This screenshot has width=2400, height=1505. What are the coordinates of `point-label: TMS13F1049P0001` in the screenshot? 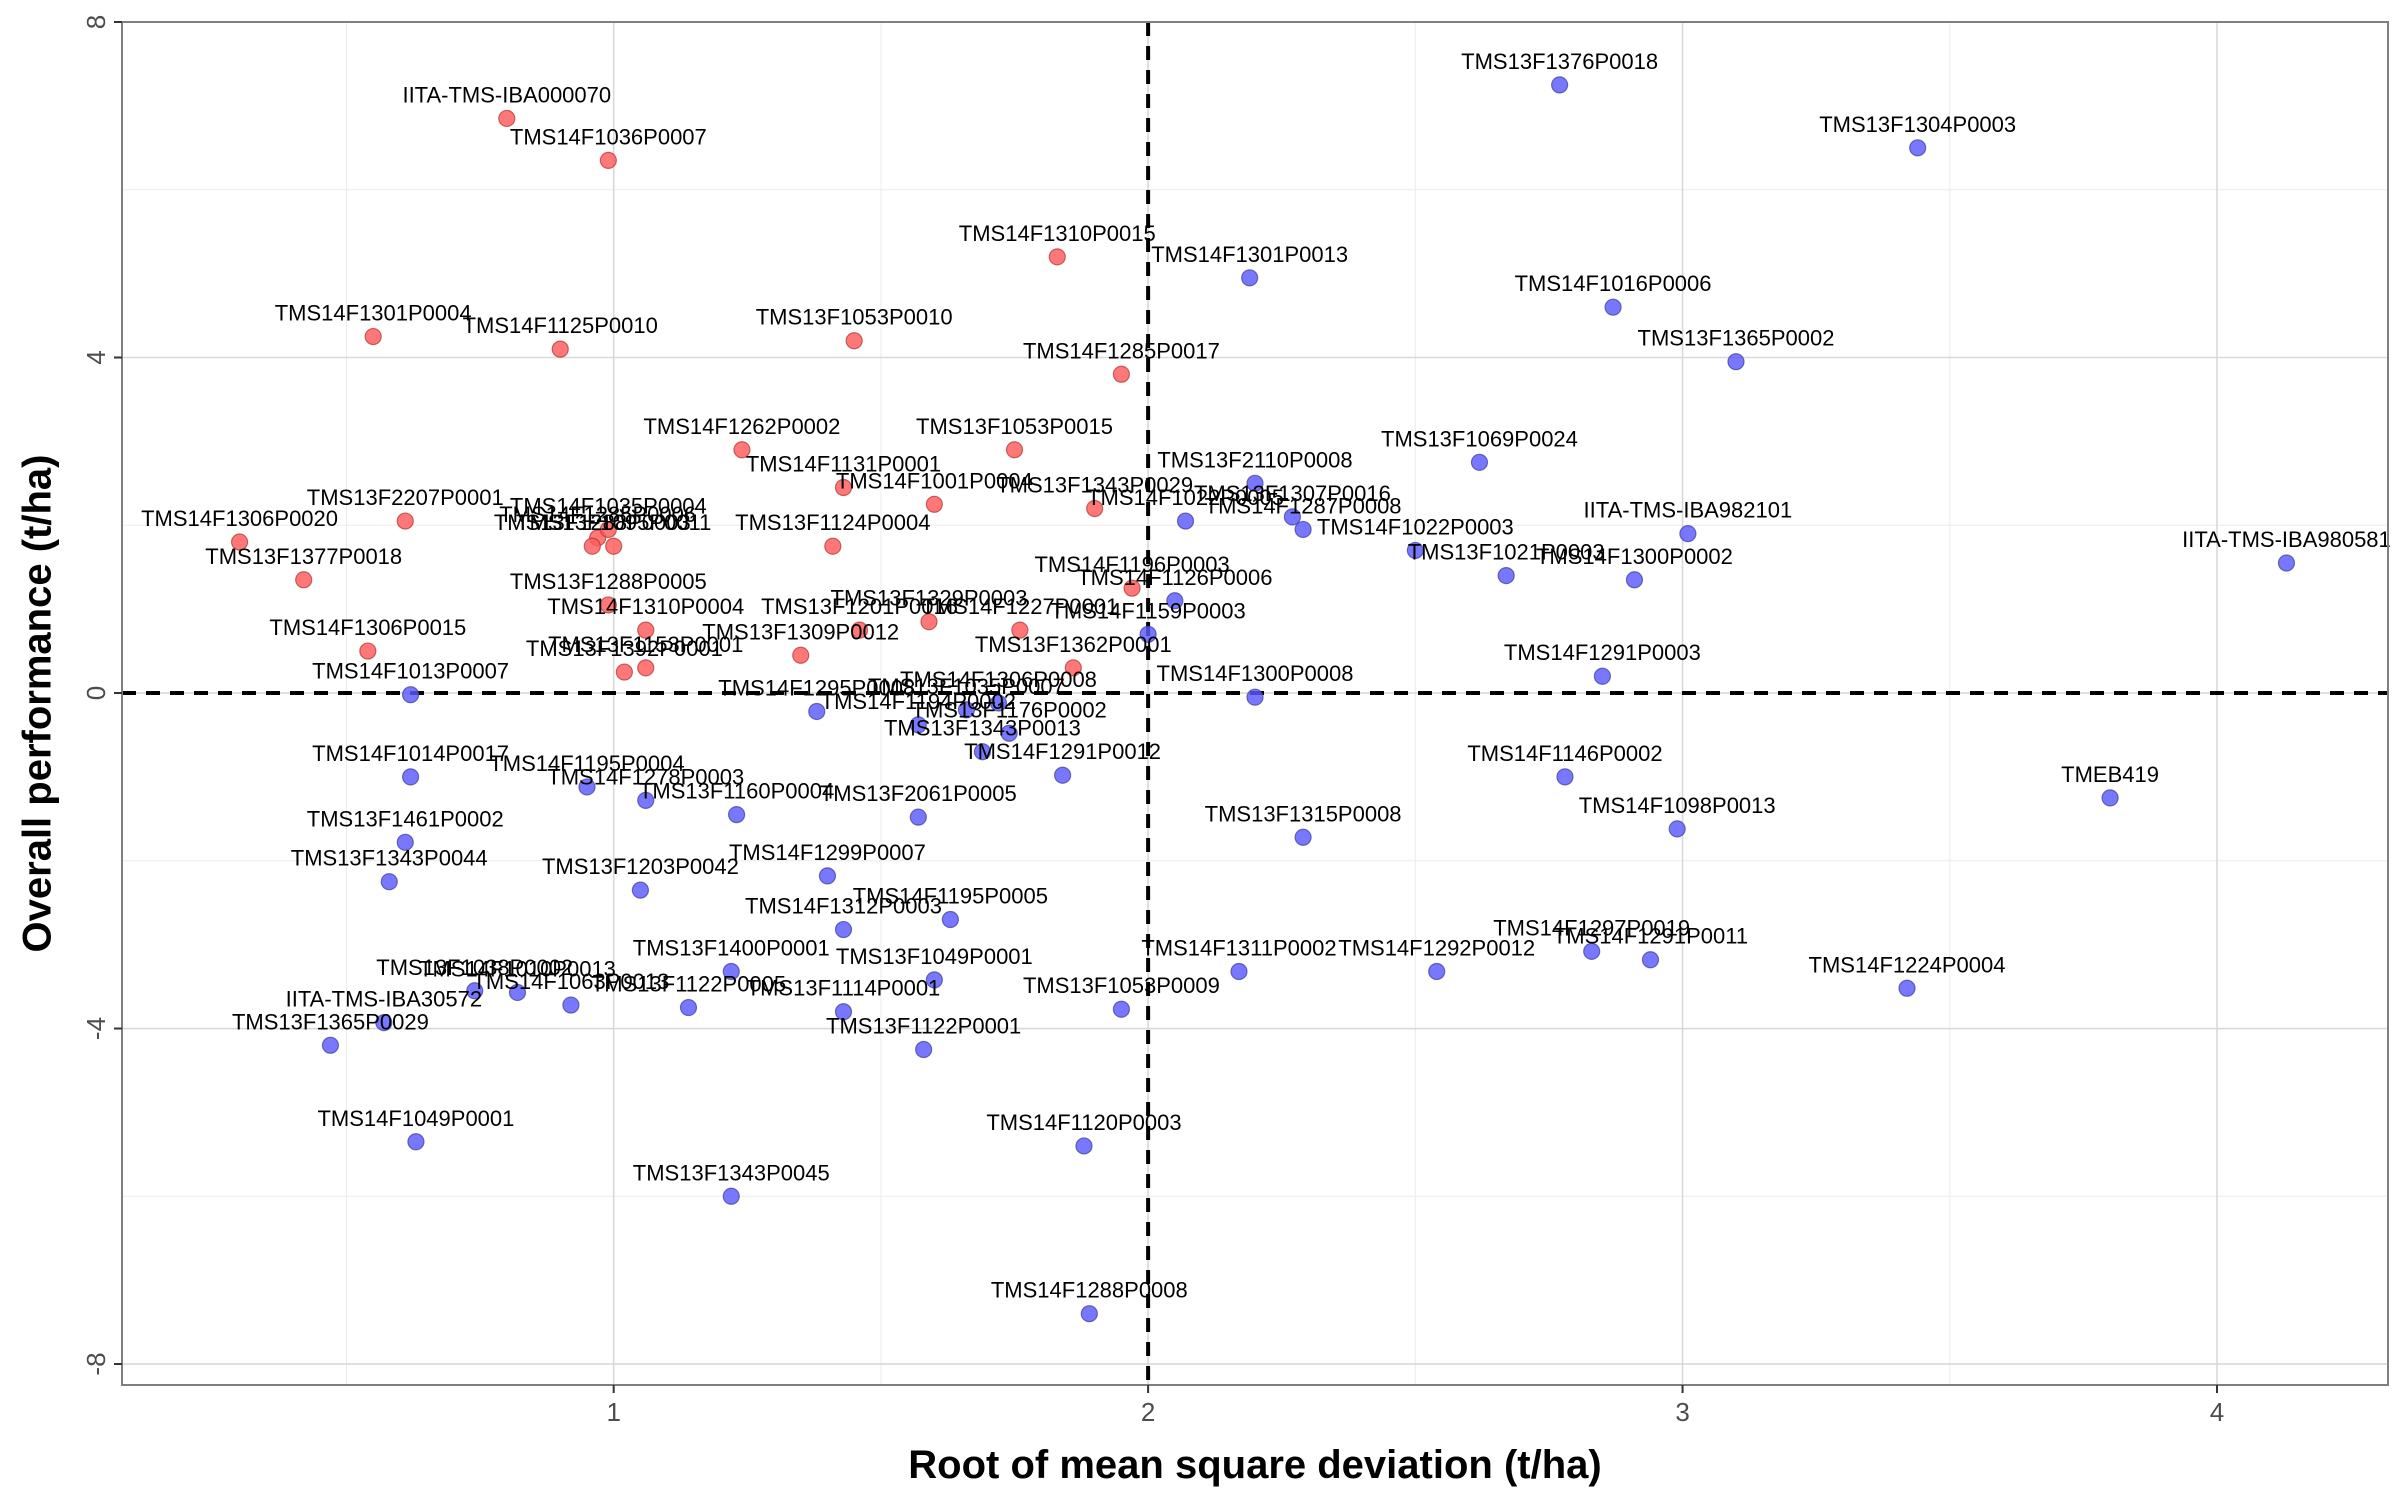 It's located at (934, 956).